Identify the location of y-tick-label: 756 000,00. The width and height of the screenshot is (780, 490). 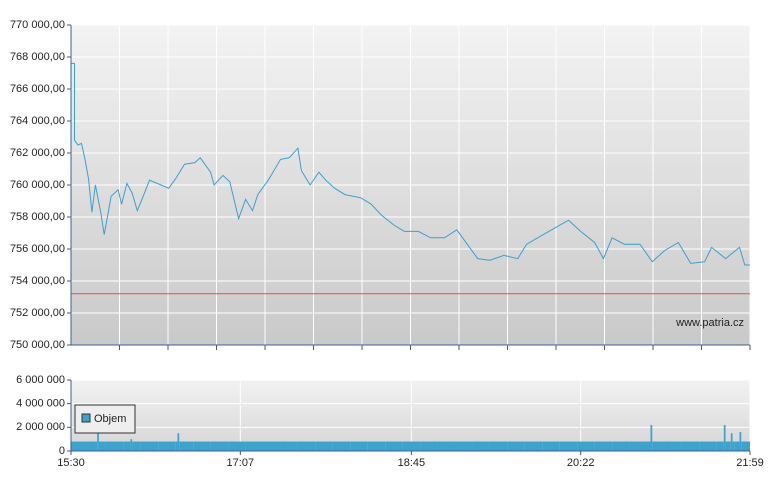
(37, 249).